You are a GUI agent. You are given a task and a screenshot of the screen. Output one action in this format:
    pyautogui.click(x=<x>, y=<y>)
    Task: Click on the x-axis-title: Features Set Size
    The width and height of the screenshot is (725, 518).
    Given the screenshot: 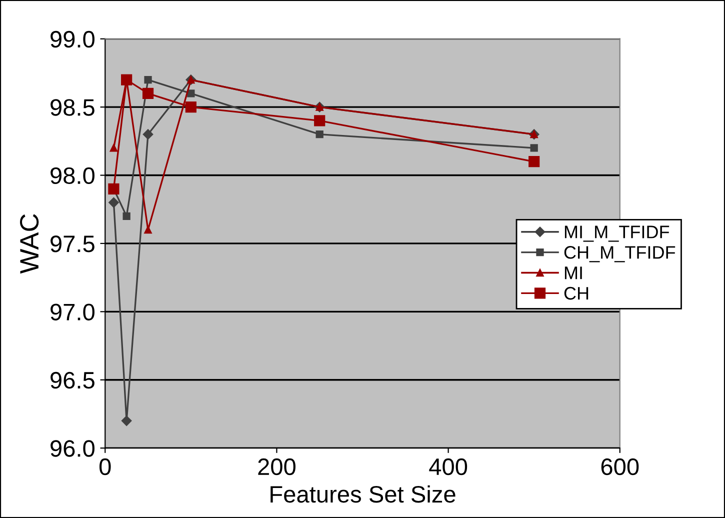 What is the action you would take?
    pyautogui.click(x=363, y=494)
    